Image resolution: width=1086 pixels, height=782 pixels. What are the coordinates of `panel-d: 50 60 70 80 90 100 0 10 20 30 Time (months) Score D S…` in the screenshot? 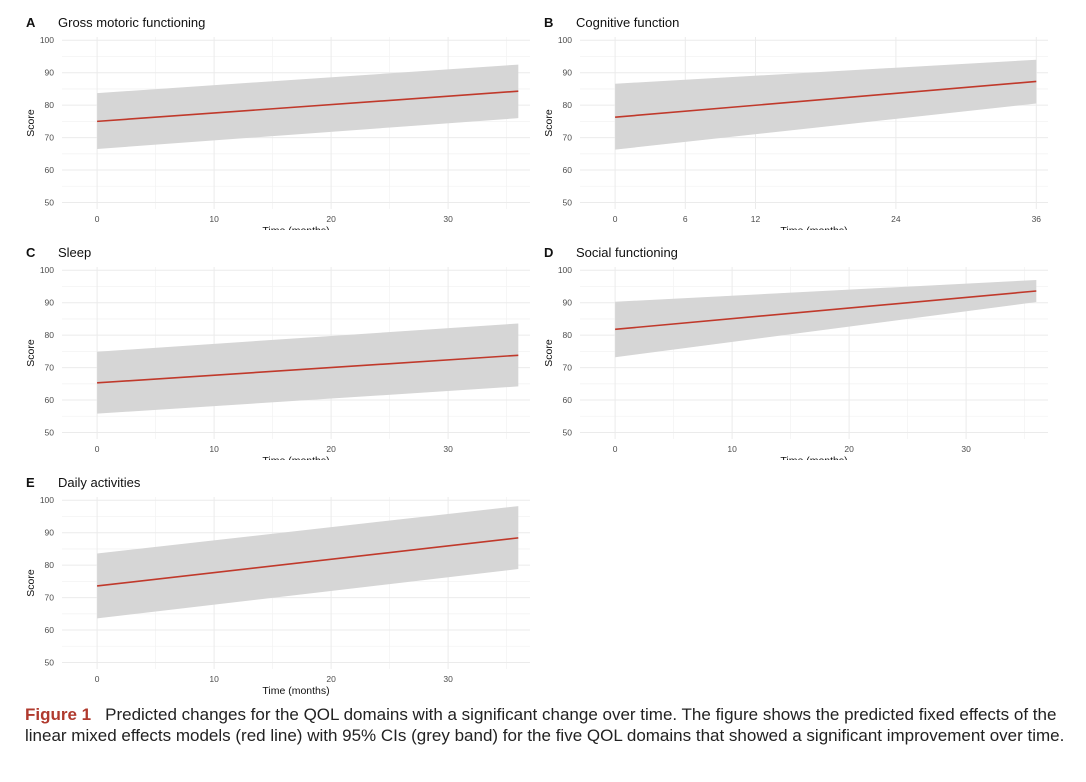 It's located at (788, 345).